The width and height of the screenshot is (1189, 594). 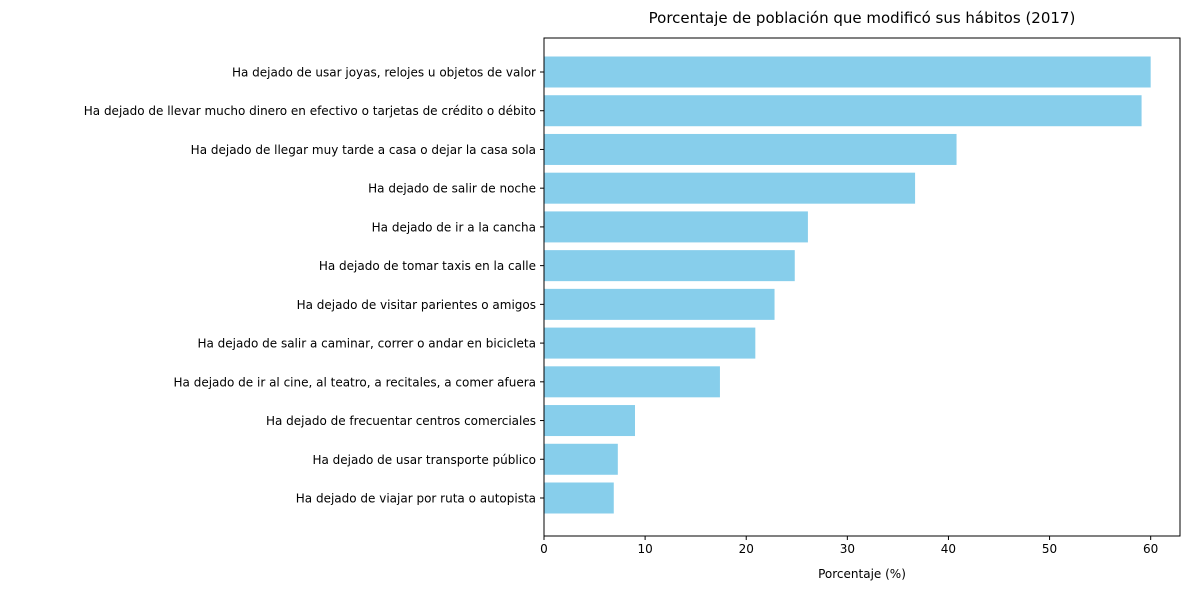 What do you see at coordinates (454, 227) in the screenshot?
I see `y-tick-label: Ha dejado de ir a la cancha` at bounding box center [454, 227].